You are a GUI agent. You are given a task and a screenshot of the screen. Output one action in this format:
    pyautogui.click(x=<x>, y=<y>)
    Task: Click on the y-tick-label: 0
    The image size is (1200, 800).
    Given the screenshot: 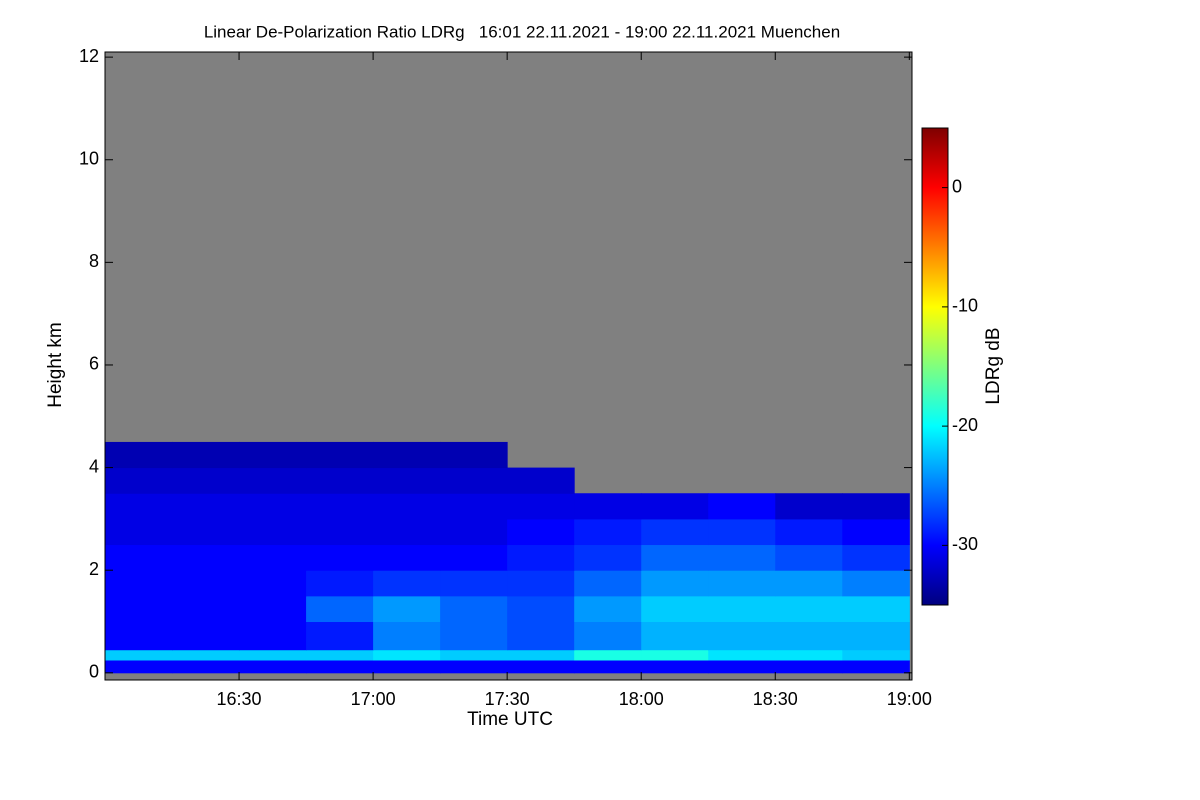 What is the action you would take?
    pyautogui.click(x=94, y=672)
    